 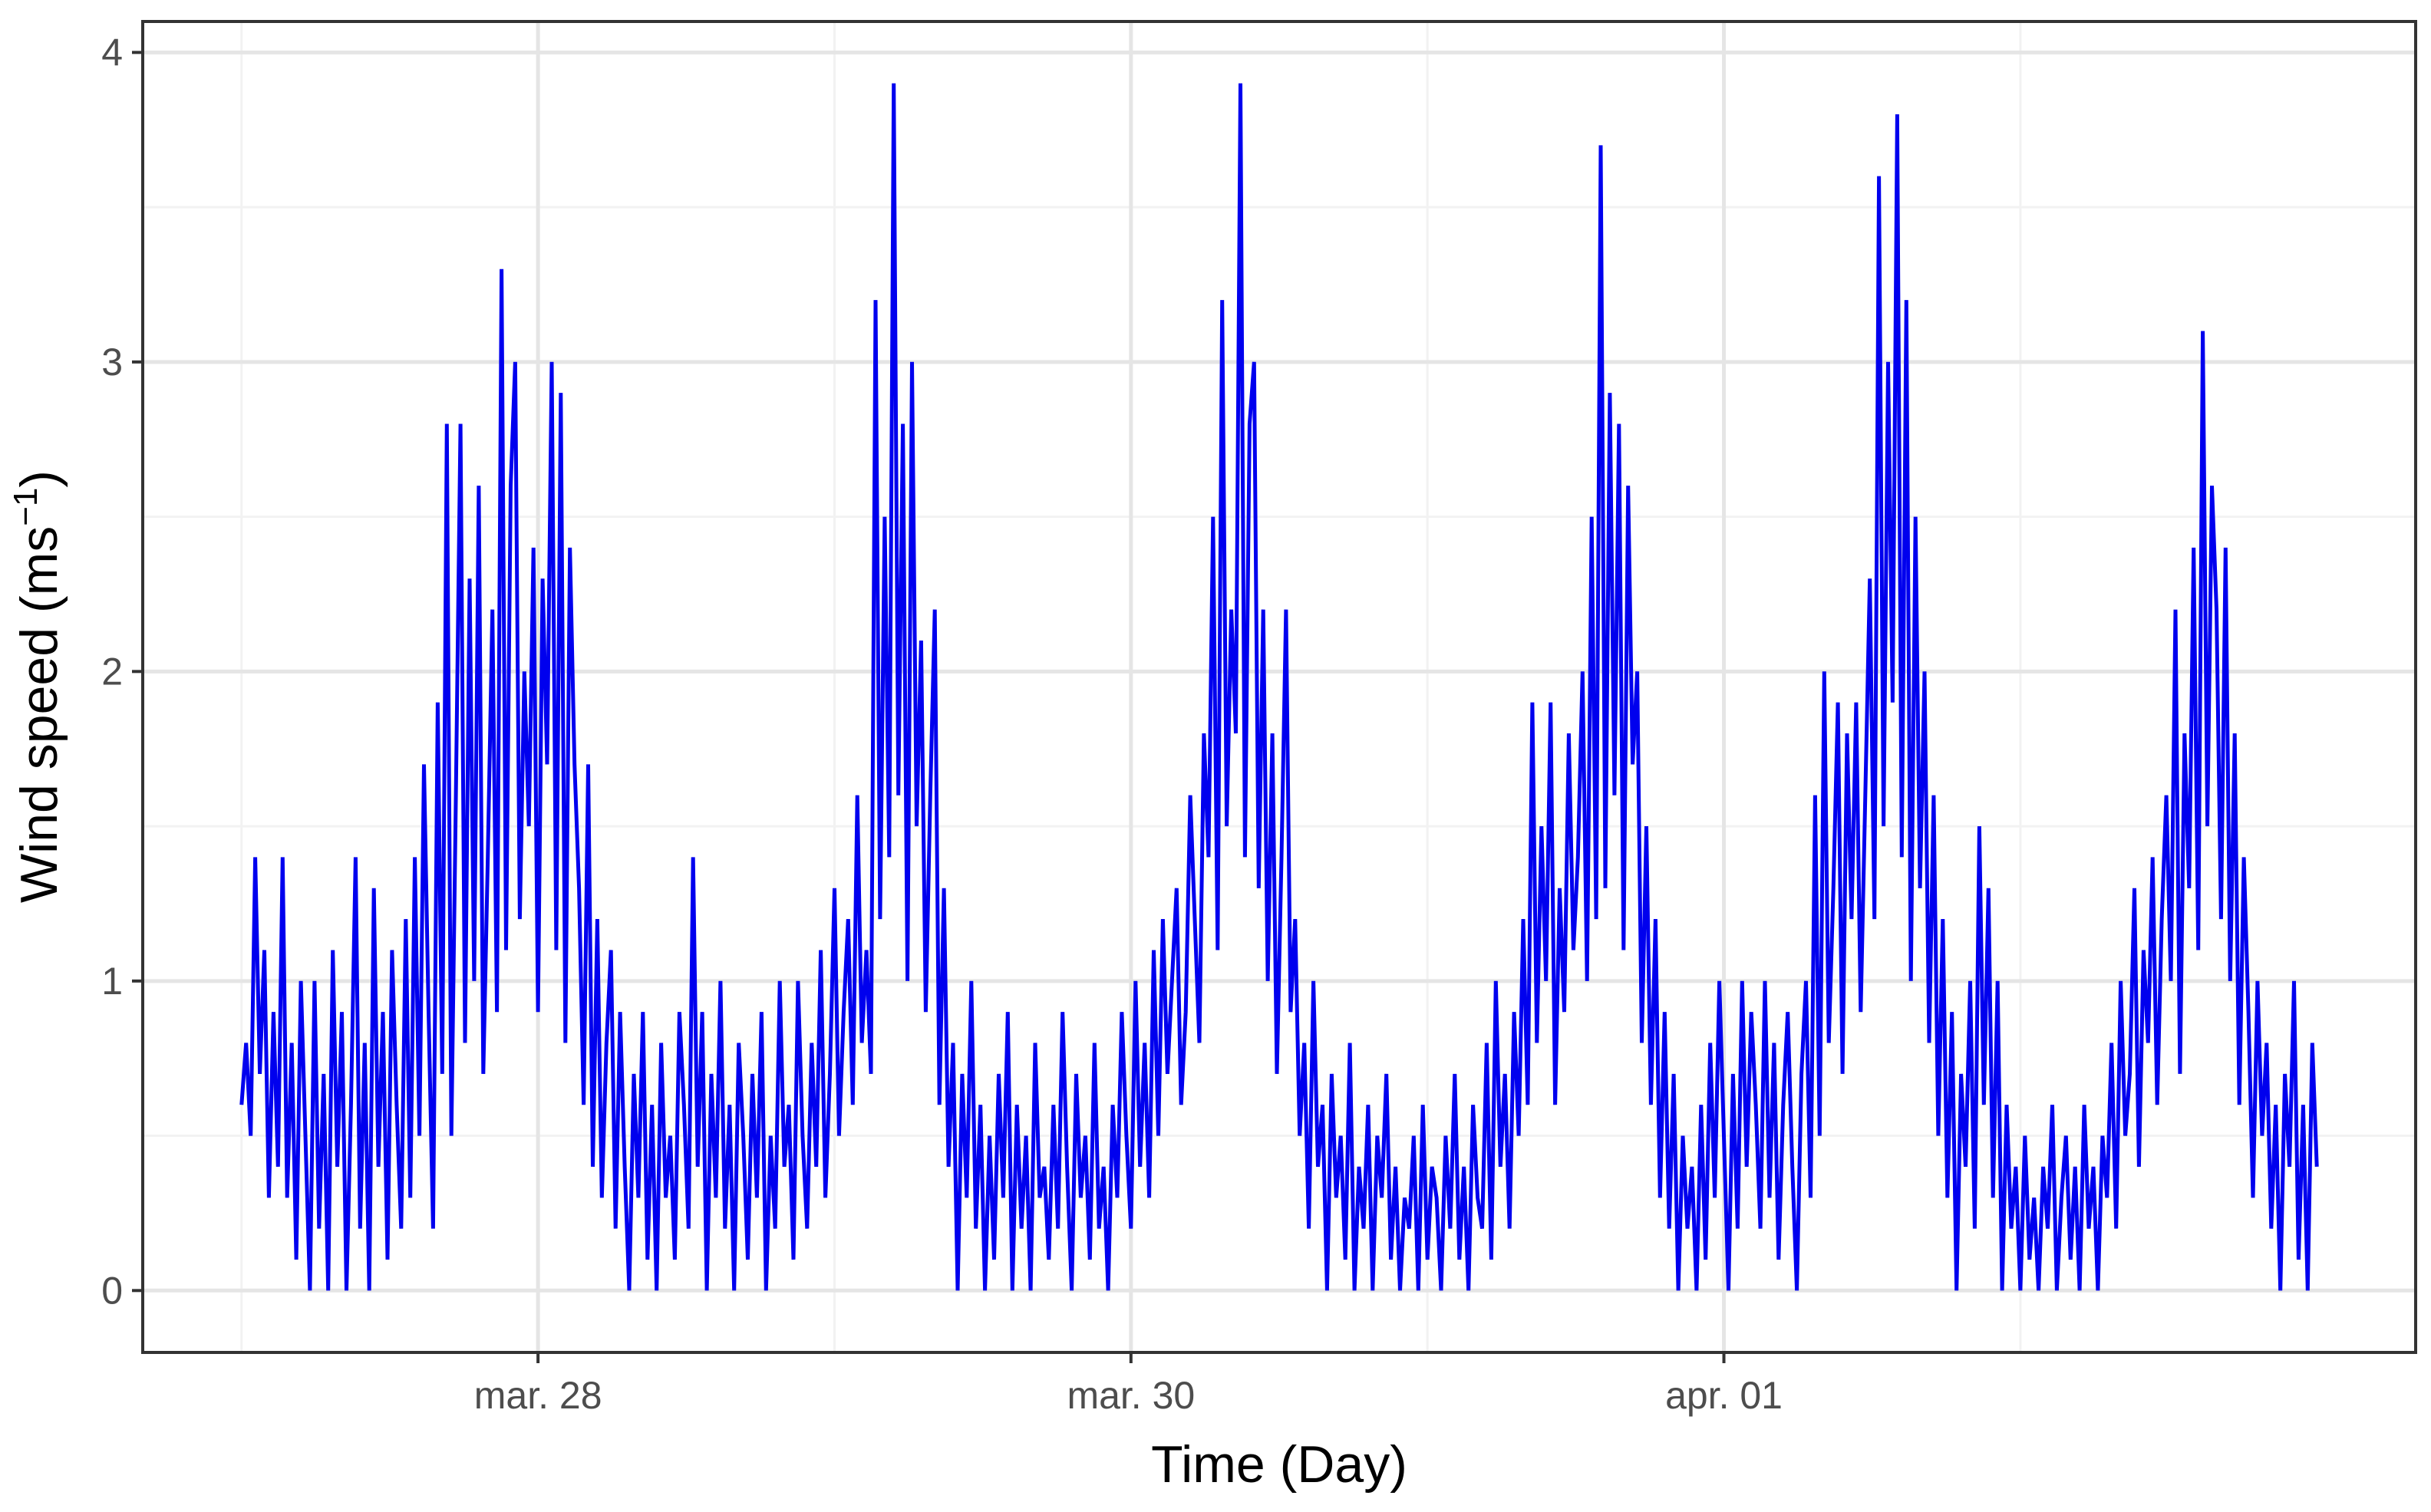 What do you see at coordinates (538, 1395) in the screenshot?
I see `x-tick-label: mar. 28` at bounding box center [538, 1395].